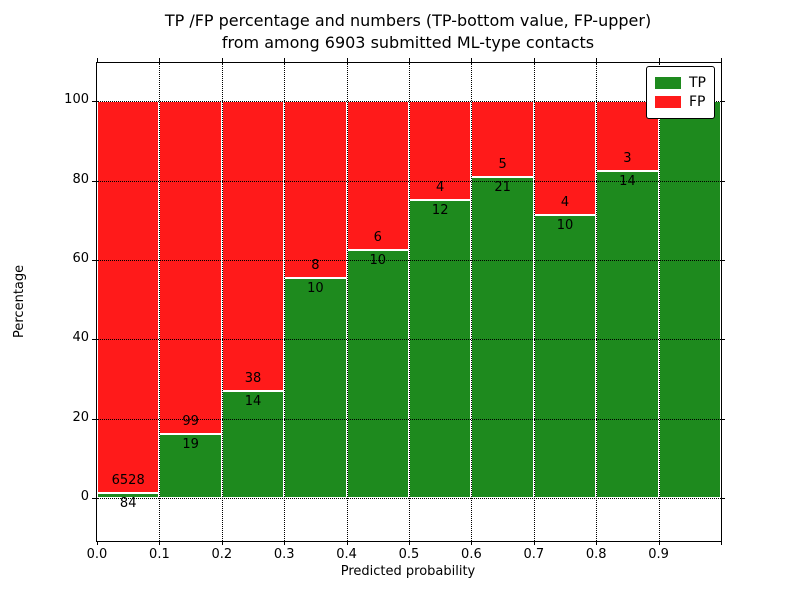 Image resolution: width=800 pixels, height=600 pixels. Describe the element at coordinates (502, 165) in the screenshot. I see `fp-count-label: 5` at that location.